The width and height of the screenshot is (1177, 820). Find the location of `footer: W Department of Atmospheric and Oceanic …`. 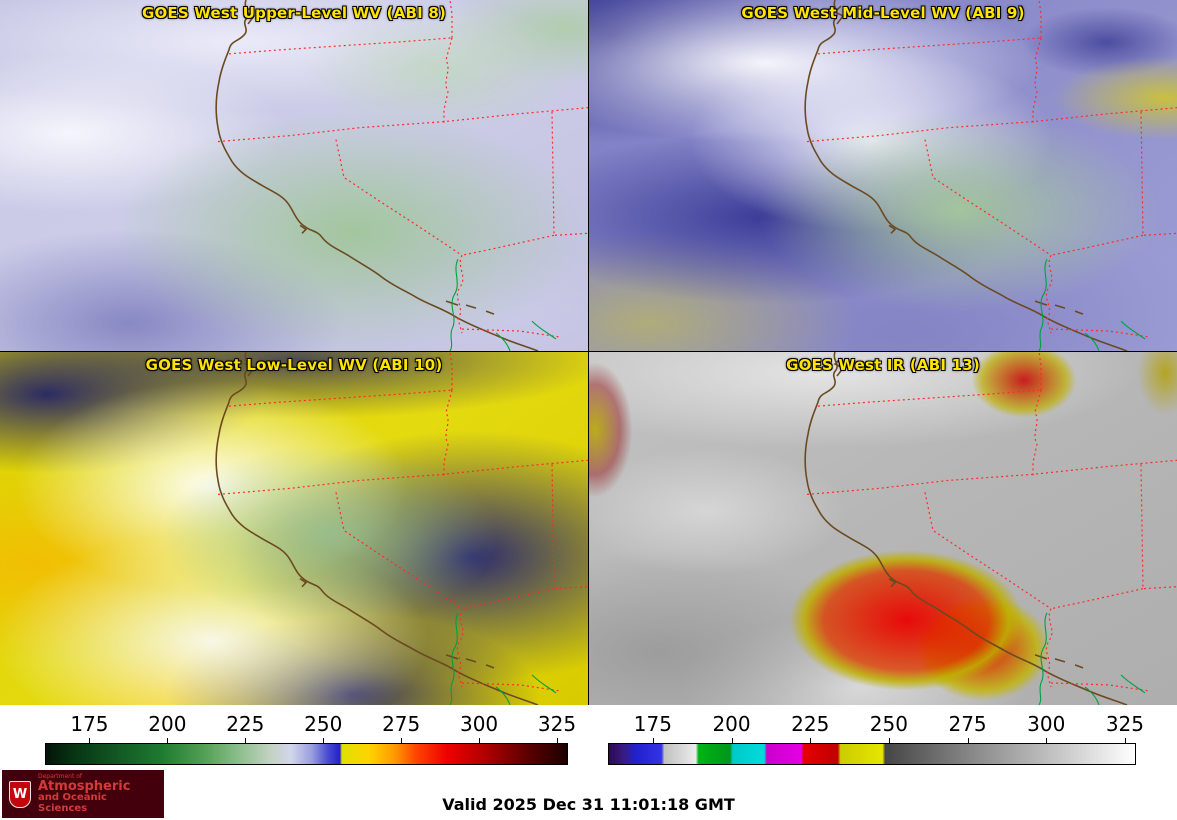

footer: W Department of Atmospheric and Oceanic … is located at coordinates (588, 794).